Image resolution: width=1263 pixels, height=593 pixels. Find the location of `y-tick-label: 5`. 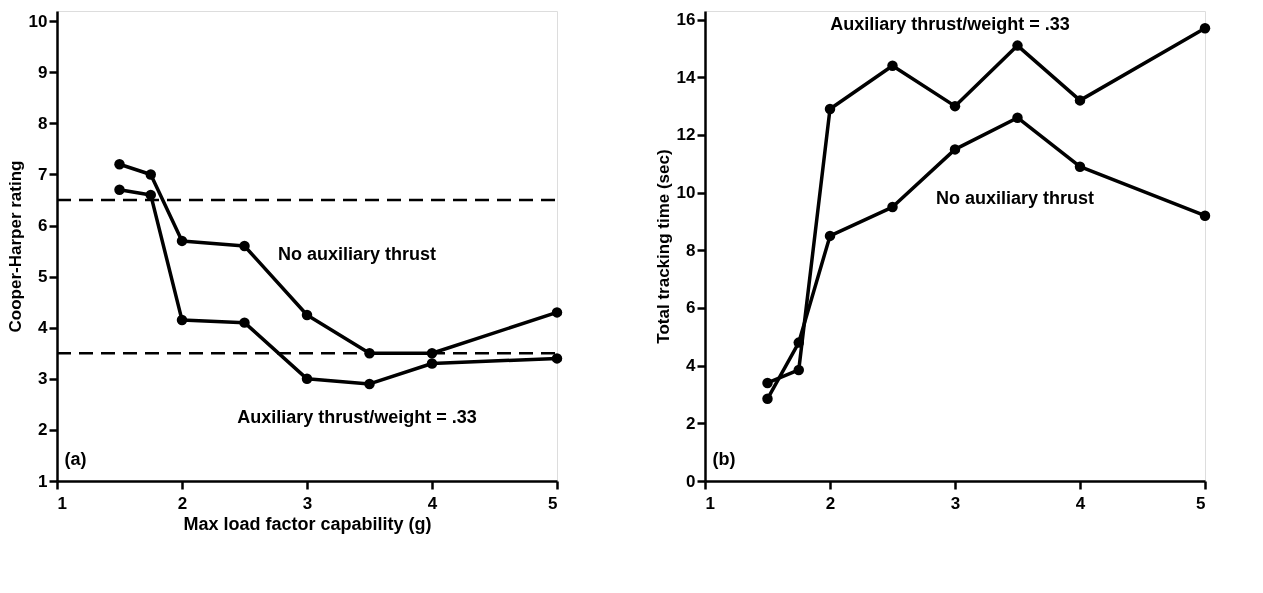

y-tick-label: 5 is located at coordinates (43, 277).